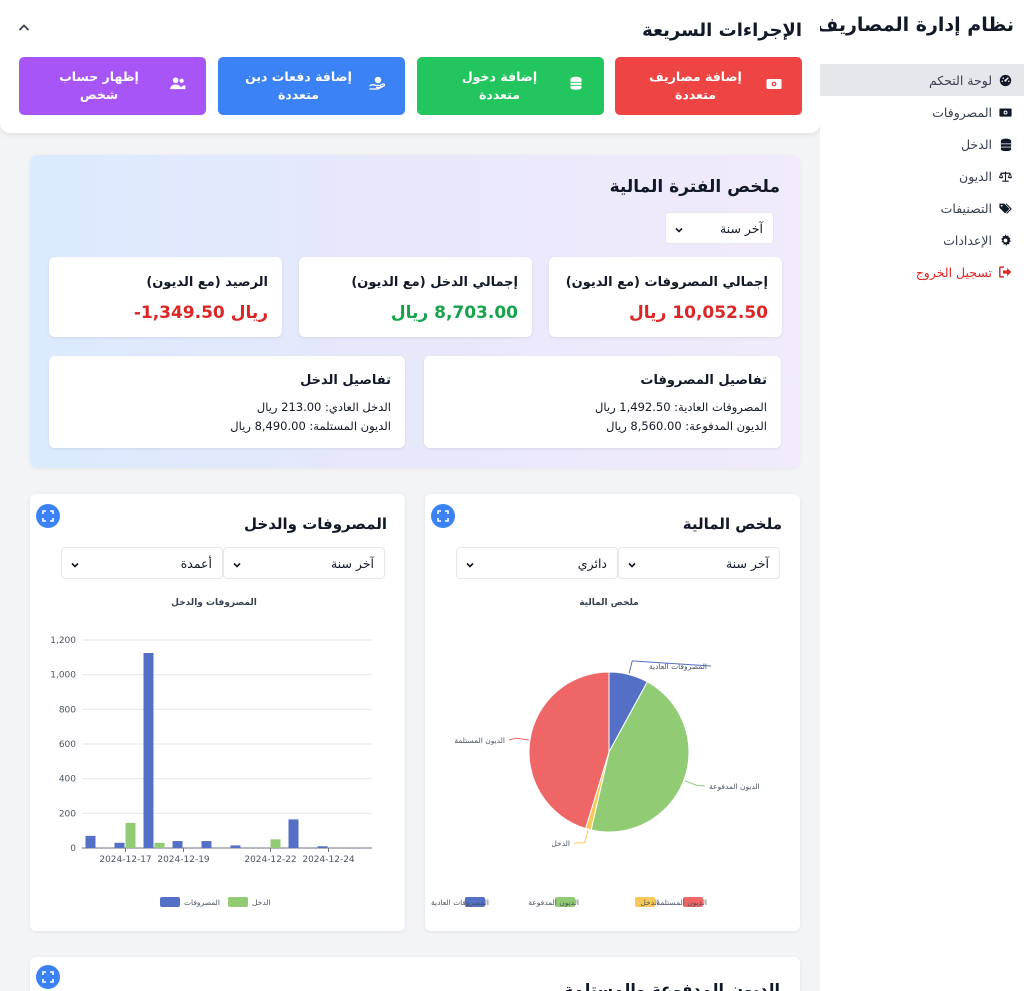  What do you see at coordinates (202, 902) in the screenshot?
I see `legend-label: المصروفات` at bounding box center [202, 902].